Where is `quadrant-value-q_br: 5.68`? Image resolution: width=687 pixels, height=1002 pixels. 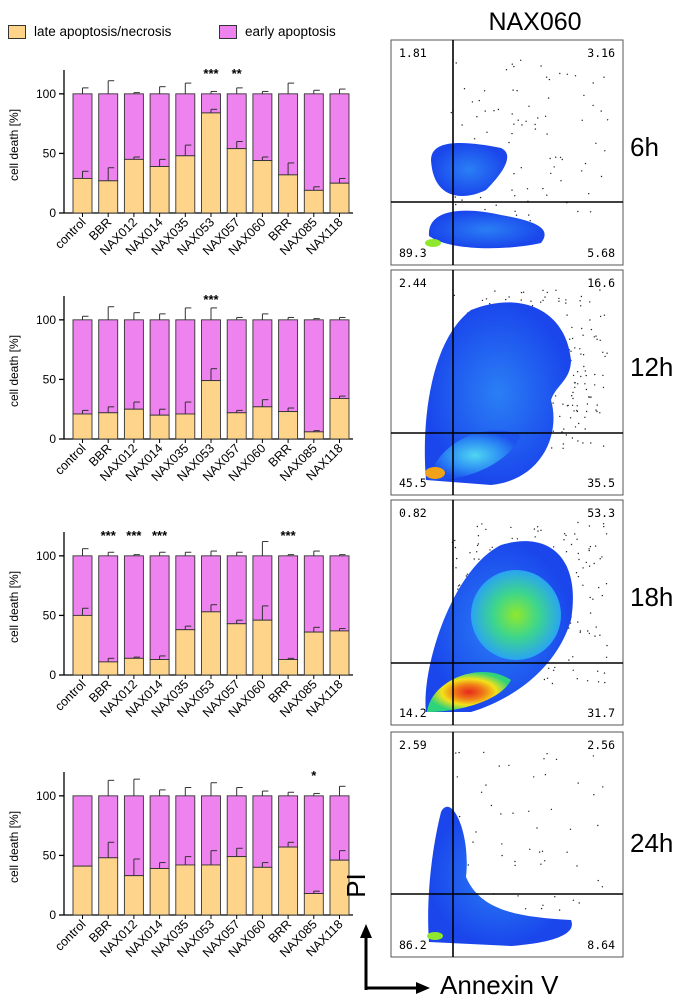
quadrant-value-q_br: 5.68 is located at coordinates (601, 253).